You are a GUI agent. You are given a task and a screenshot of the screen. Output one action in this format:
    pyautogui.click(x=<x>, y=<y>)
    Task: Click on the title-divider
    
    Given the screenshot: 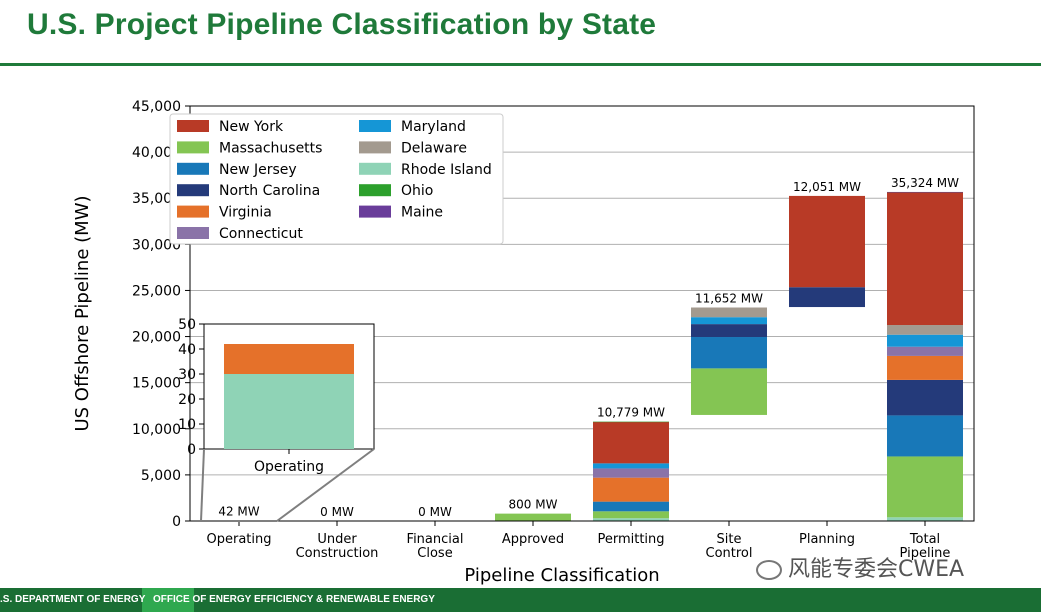 What is the action you would take?
    pyautogui.click(x=520, y=64)
    